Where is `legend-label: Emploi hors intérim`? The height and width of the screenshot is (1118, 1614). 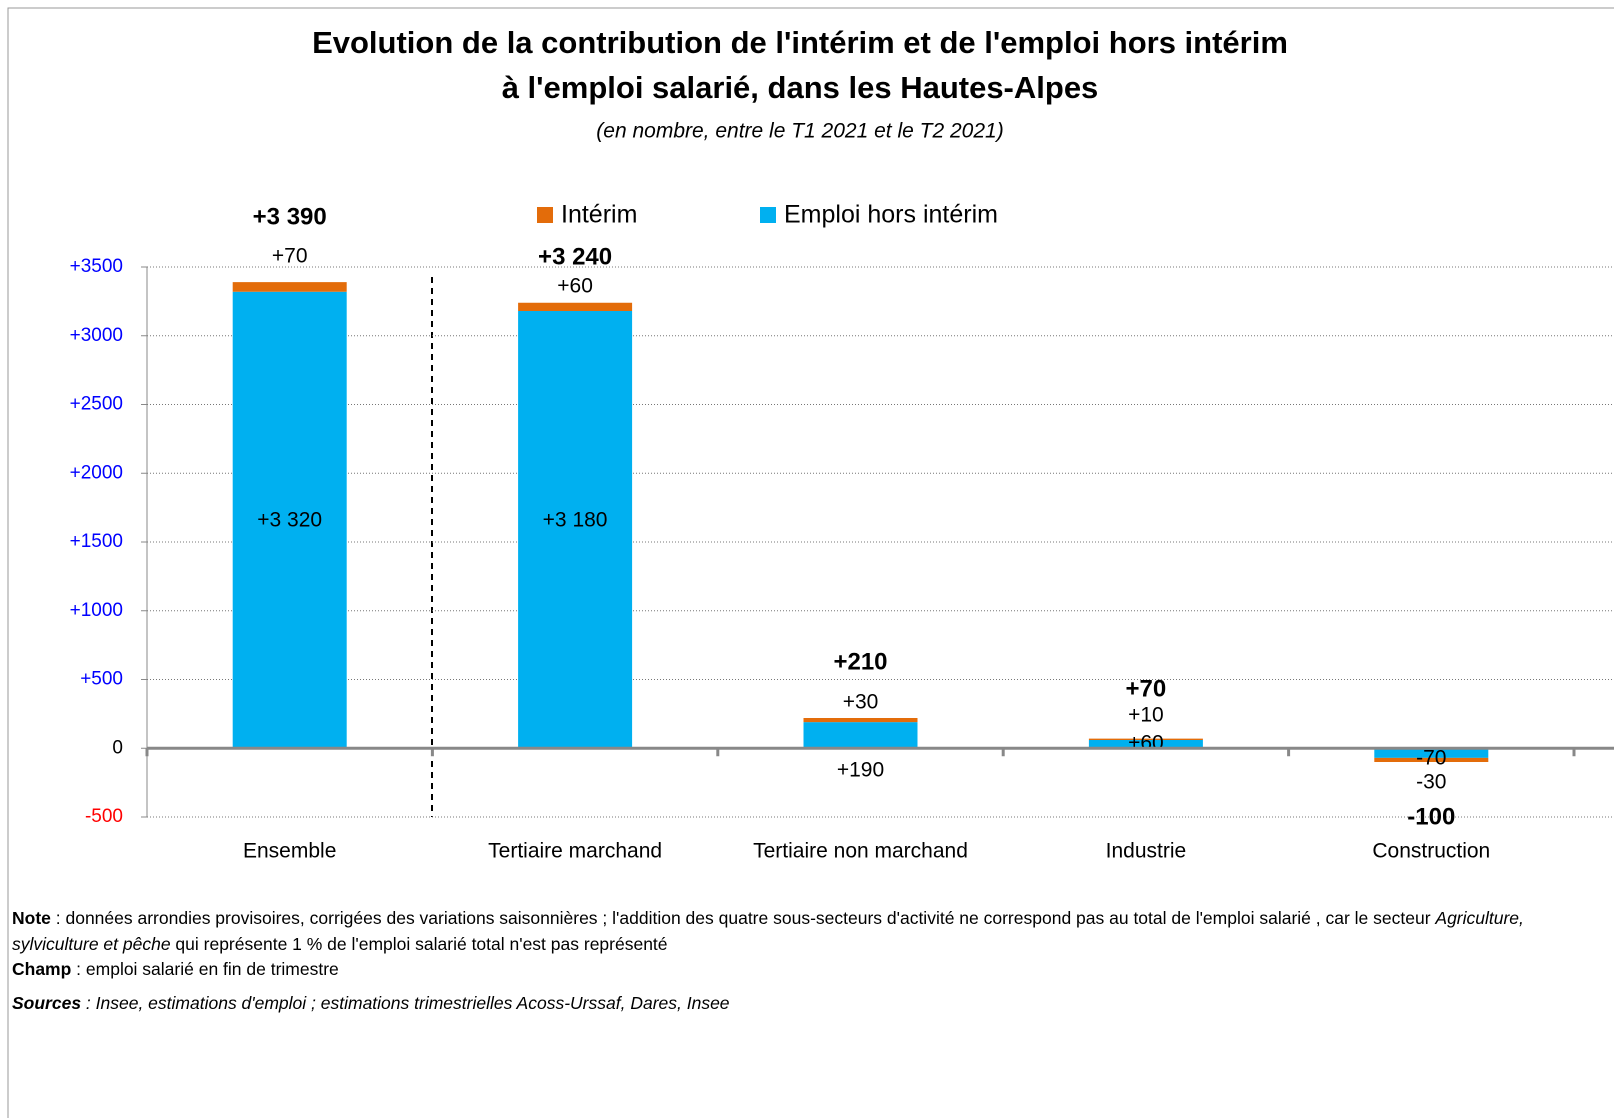 legend-label: Emploi hors intérim is located at coordinates (891, 215).